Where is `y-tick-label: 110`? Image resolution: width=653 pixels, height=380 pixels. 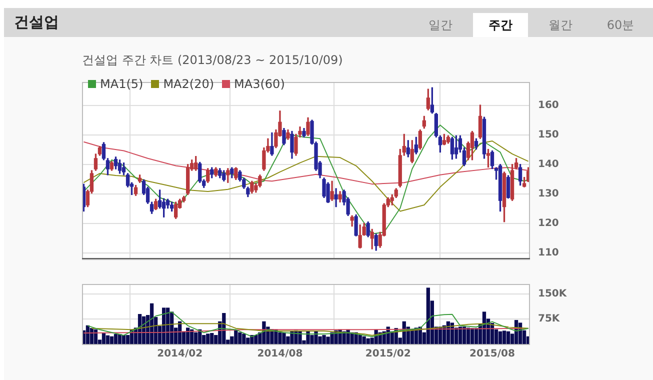
y-tick-label: 110 is located at coordinates (548, 253).